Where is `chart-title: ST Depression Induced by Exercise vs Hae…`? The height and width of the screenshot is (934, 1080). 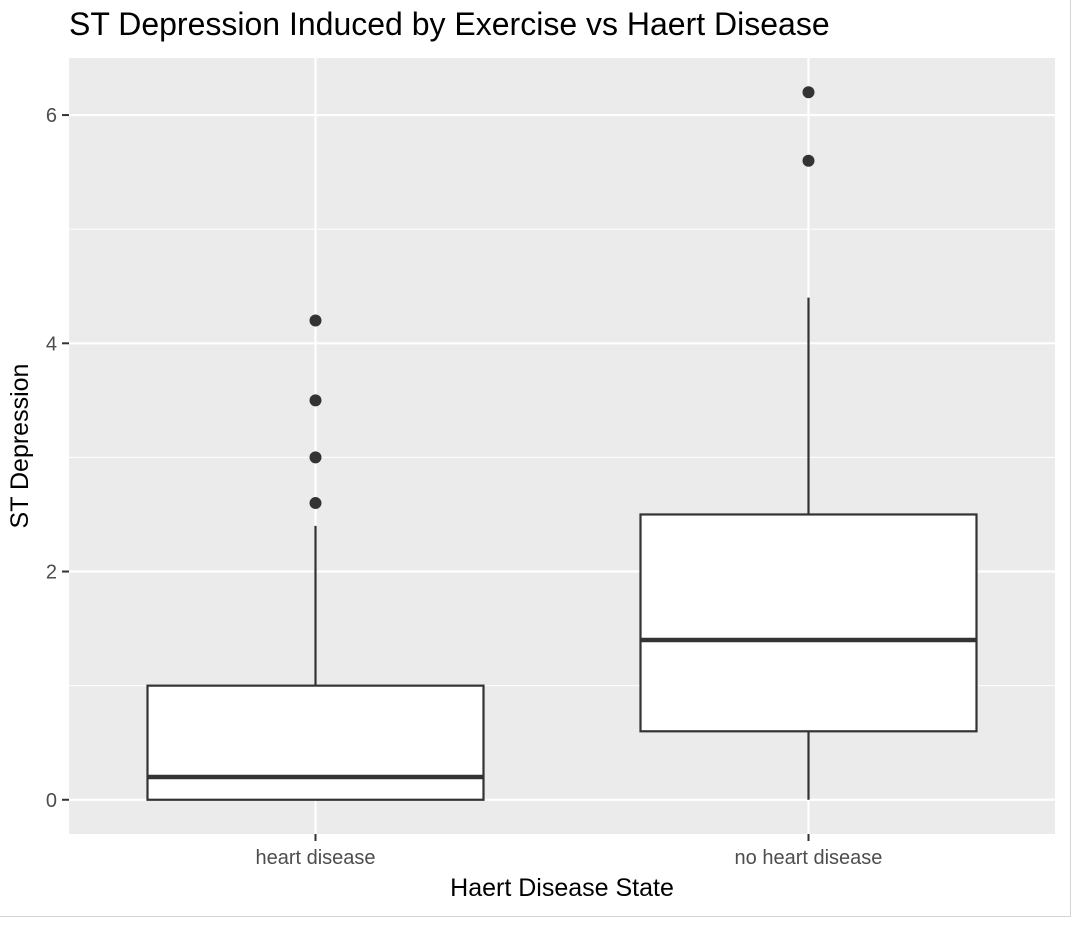 chart-title: ST Depression Induced by Exercise vs Hae… is located at coordinates (449, 24).